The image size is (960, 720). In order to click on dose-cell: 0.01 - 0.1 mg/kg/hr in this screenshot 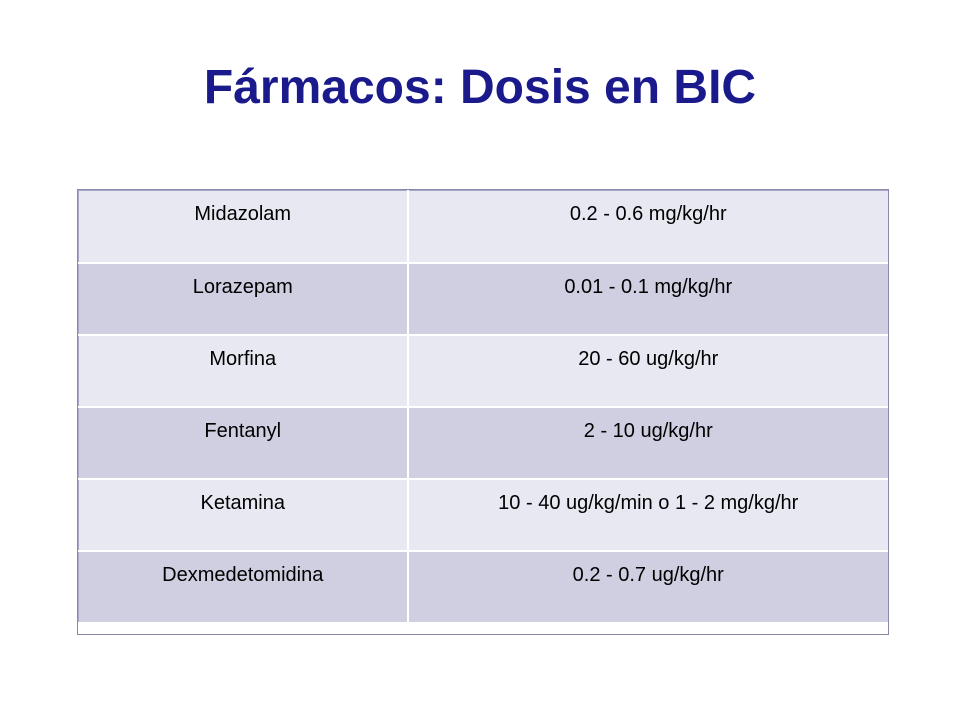, I will do `click(648, 299)`.